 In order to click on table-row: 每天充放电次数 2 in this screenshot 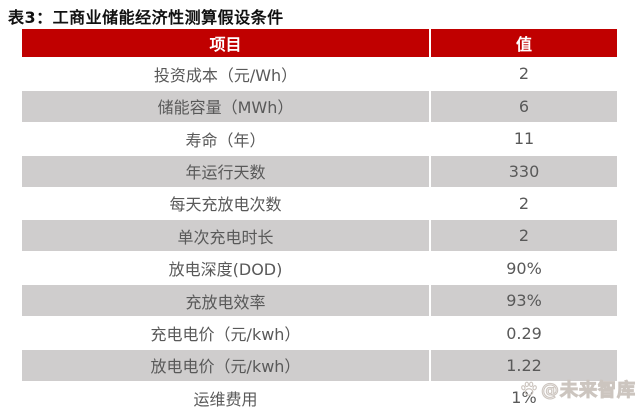, I will do `click(319, 203)`.